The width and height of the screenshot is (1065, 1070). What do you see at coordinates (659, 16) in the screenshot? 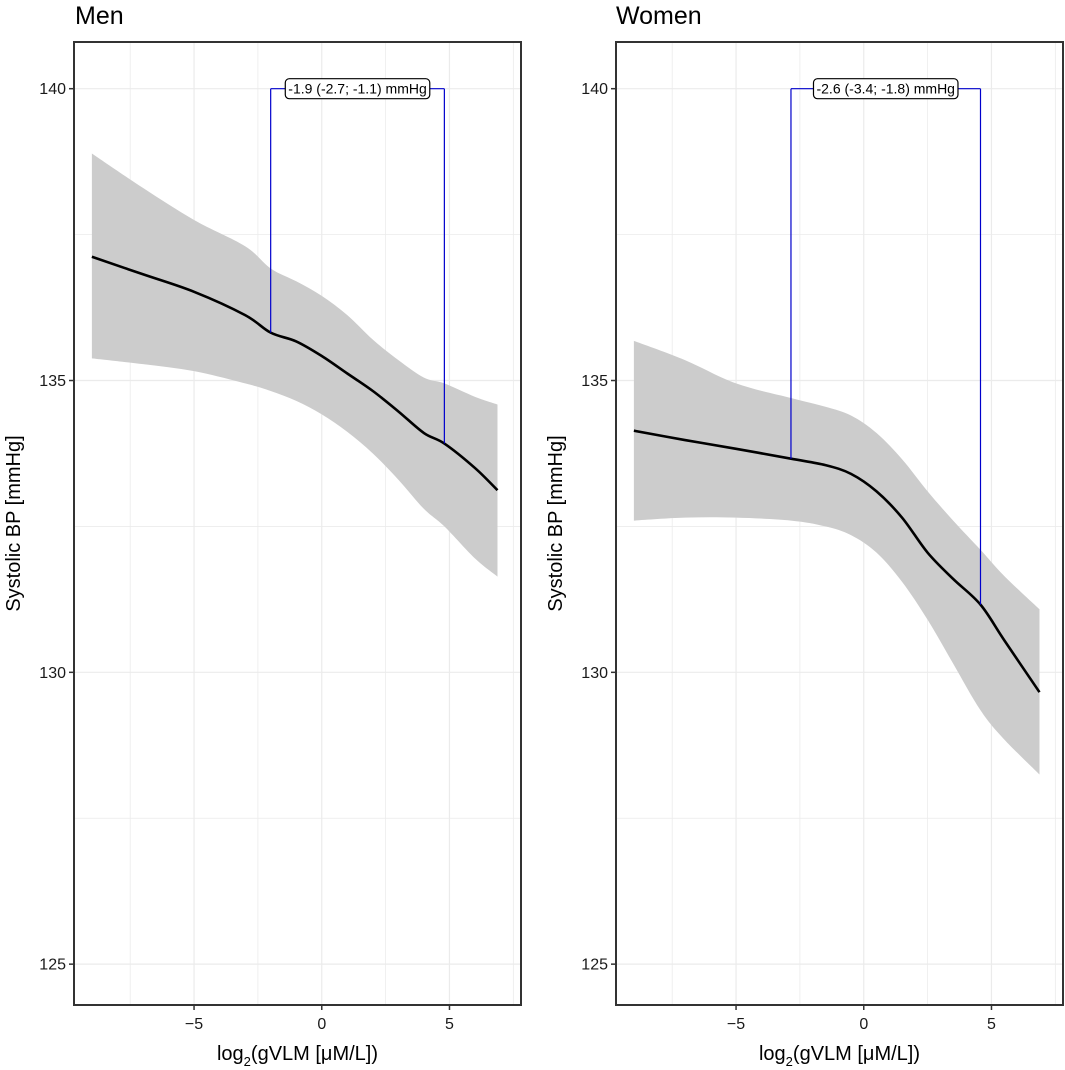
I see `panel-title: Women` at bounding box center [659, 16].